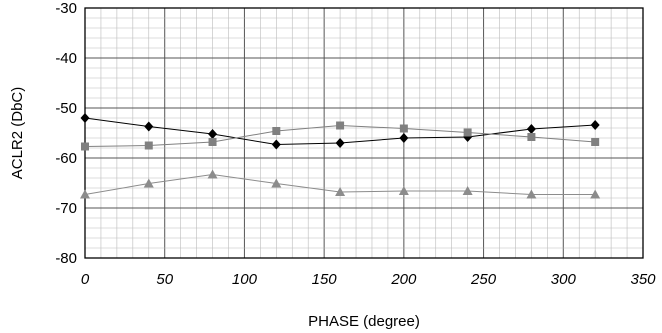 This screenshot has height=333, width=662. What do you see at coordinates (66, 158) in the screenshot?
I see `y-tick-label: -60` at bounding box center [66, 158].